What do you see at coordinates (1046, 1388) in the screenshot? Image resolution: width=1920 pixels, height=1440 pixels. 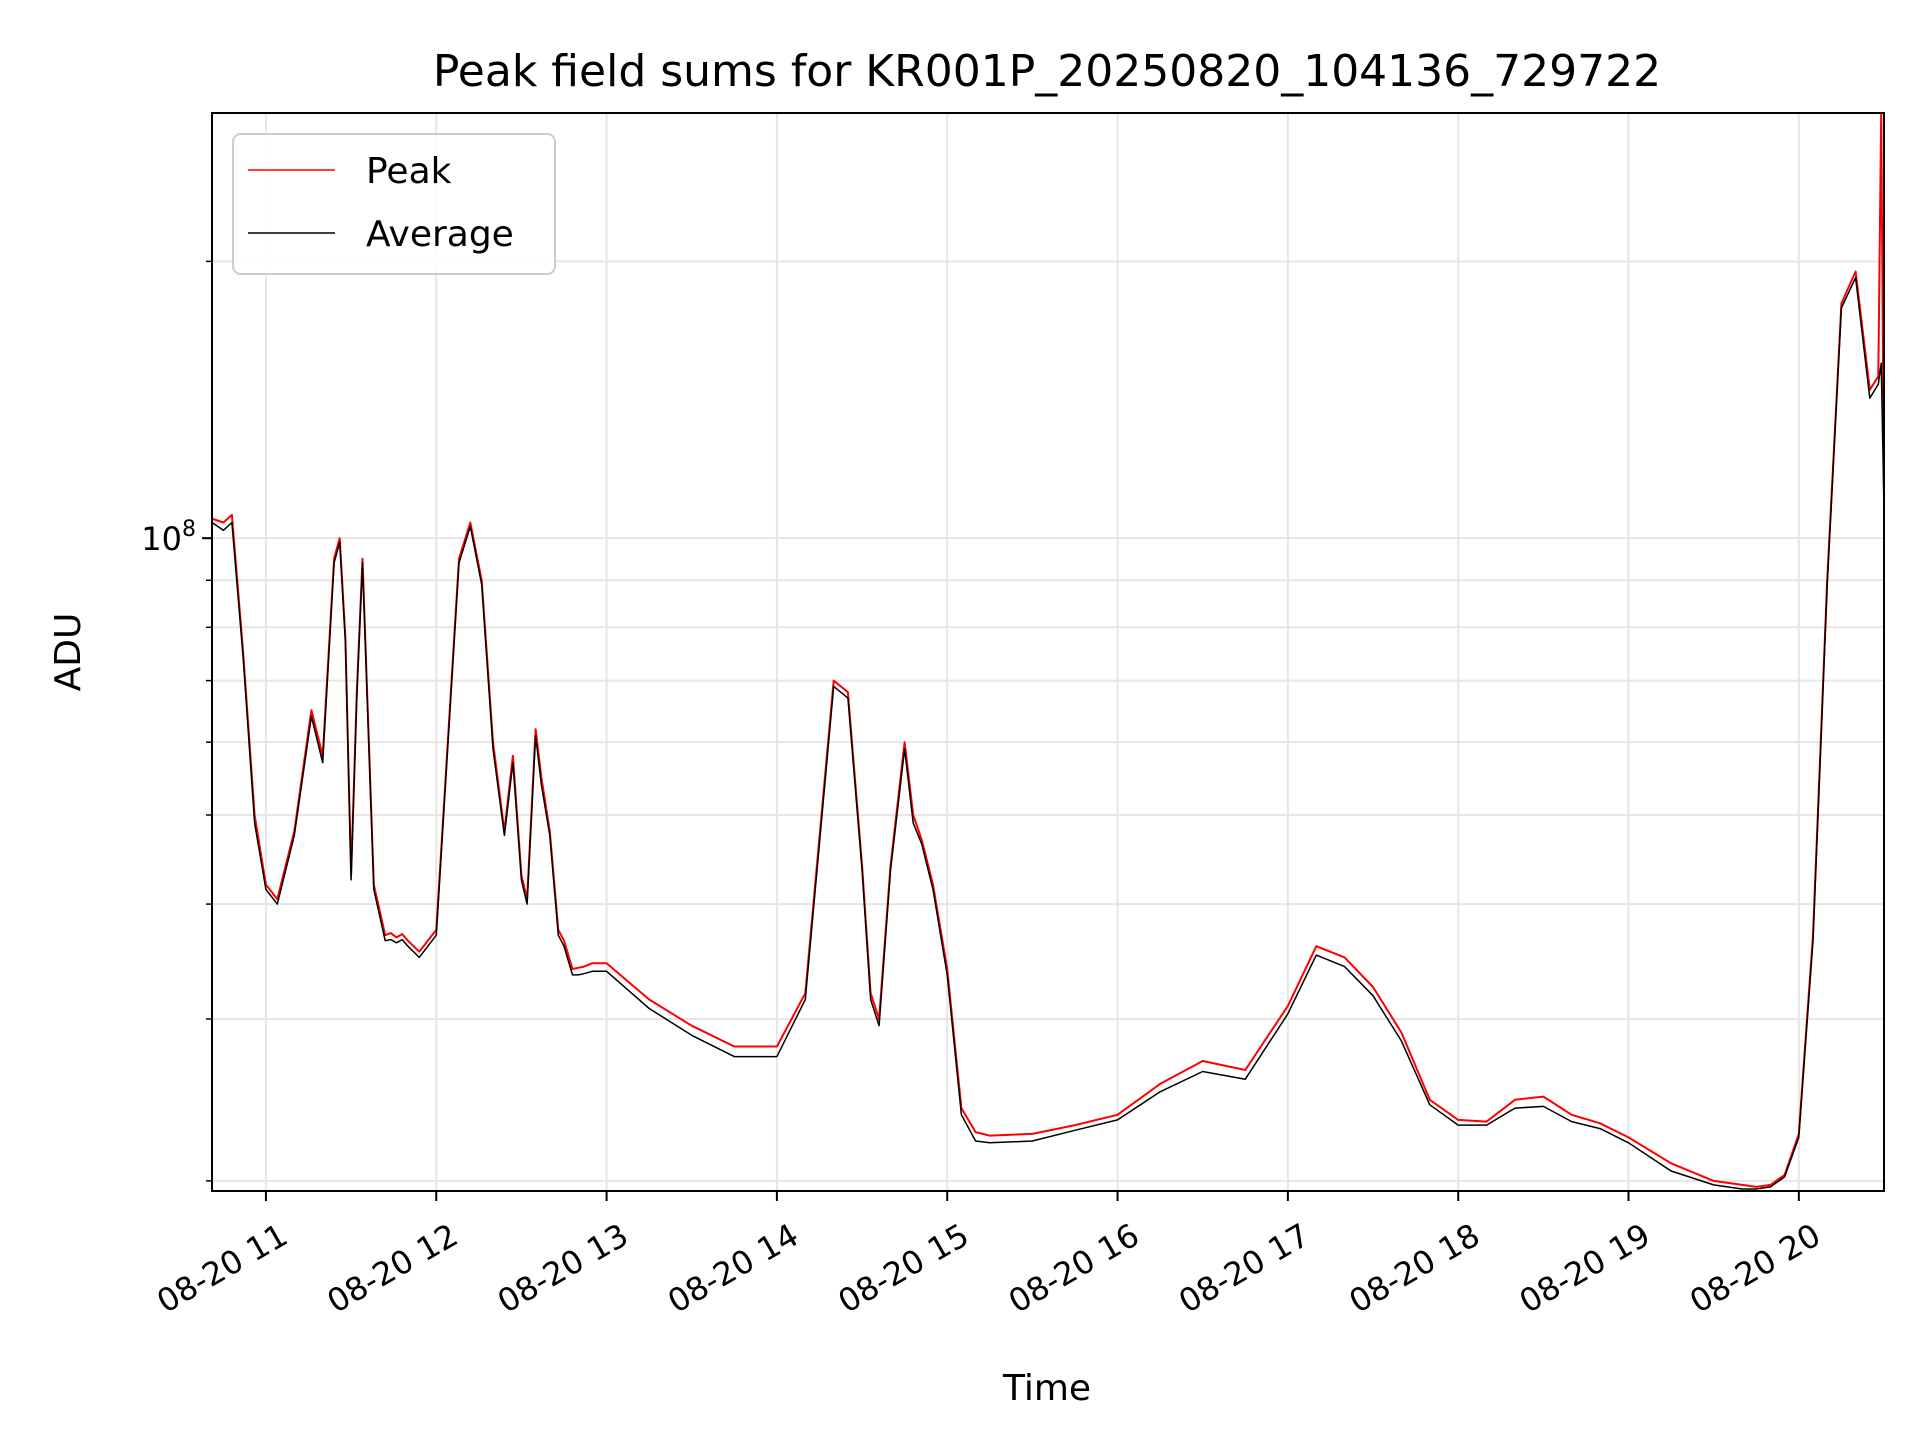 I see `x-axis-label: Time` at bounding box center [1046, 1388].